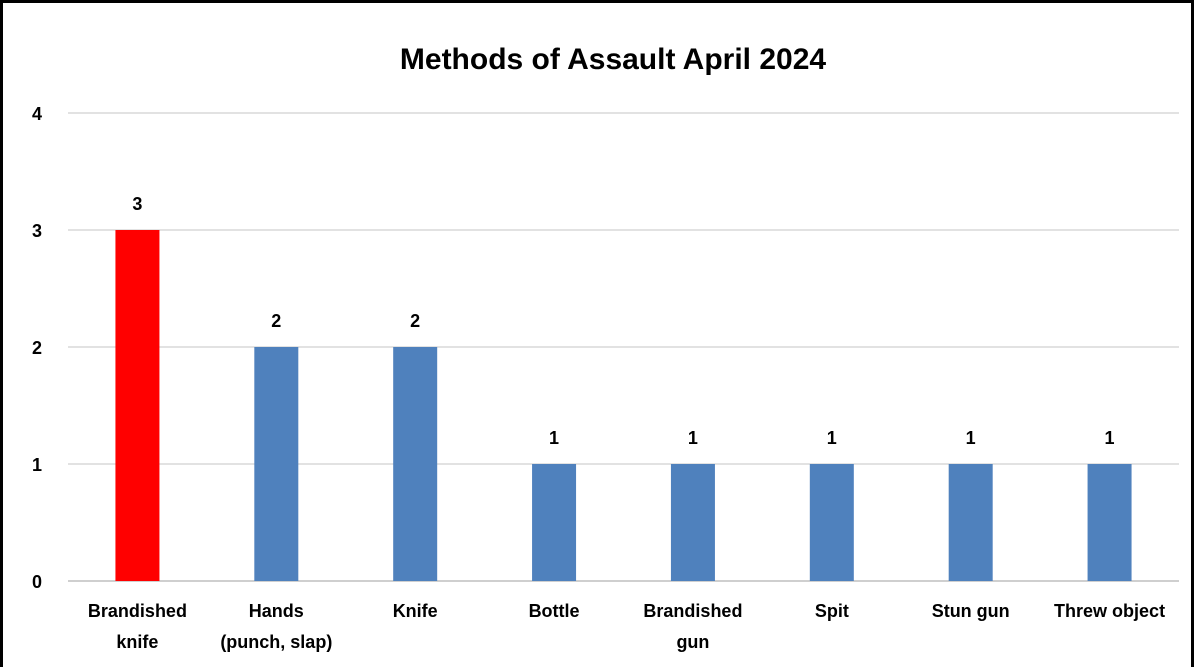 The width and height of the screenshot is (1194, 670). Describe the element at coordinates (137, 626) in the screenshot. I see `x-tick-label: Brandished knife` at that location.